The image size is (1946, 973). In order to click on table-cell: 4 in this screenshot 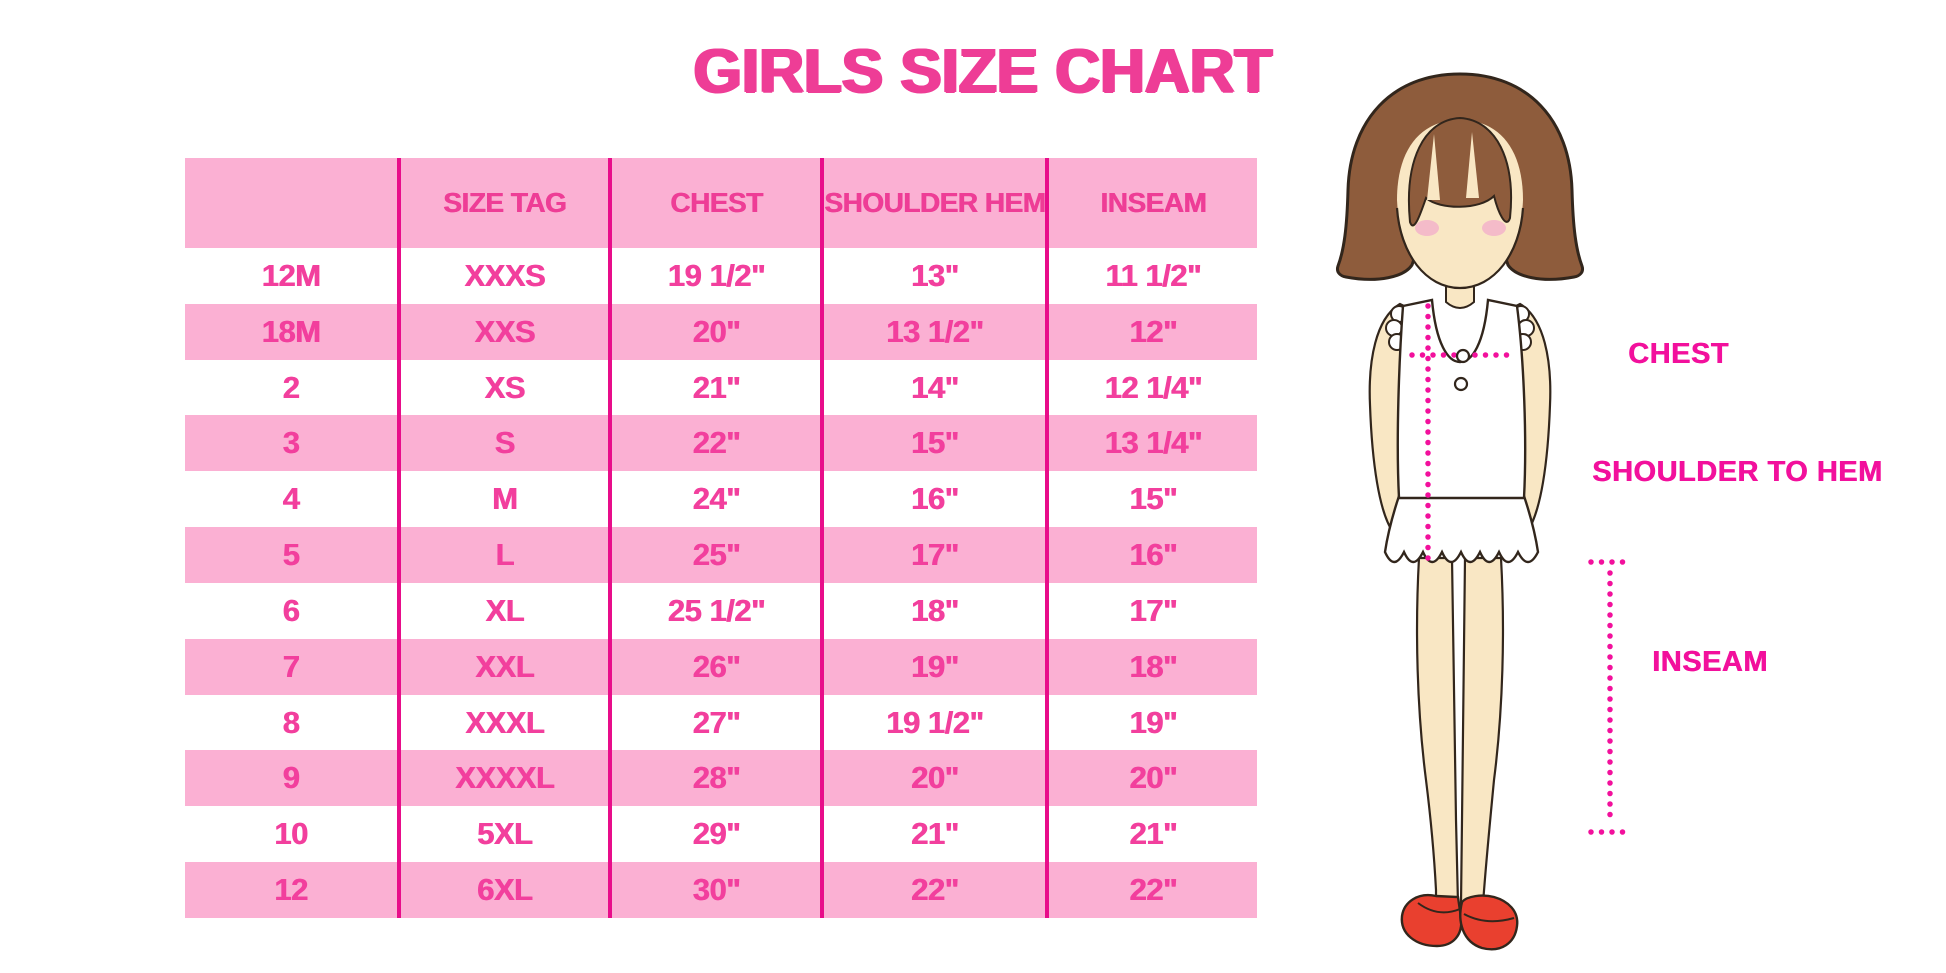, I will do `click(291, 499)`.